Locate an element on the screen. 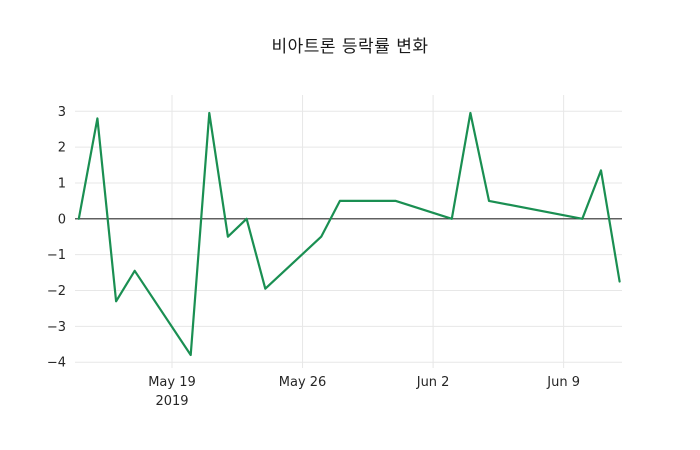  y-tick-label: 1 is located at coordinates (62, 183).